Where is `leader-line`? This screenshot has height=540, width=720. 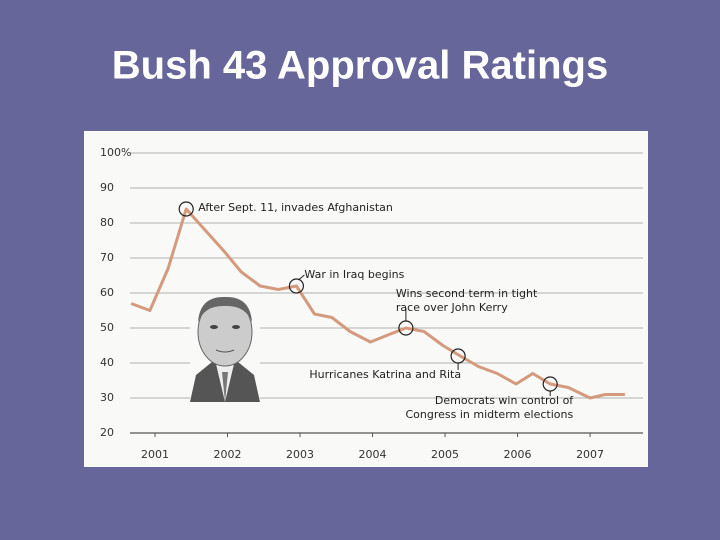
leader-line is located at coordinates (301, 277).